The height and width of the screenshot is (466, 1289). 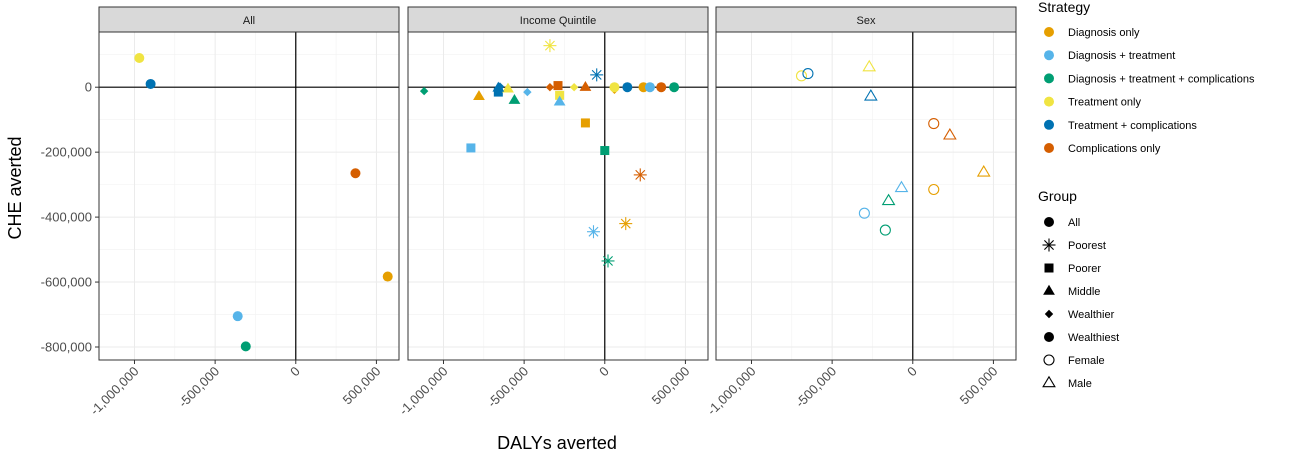 What do you see at coordinates (66, 217) in the screenshot?
I see `y-tick-label: -400,000` at bounding box center [66, 217].